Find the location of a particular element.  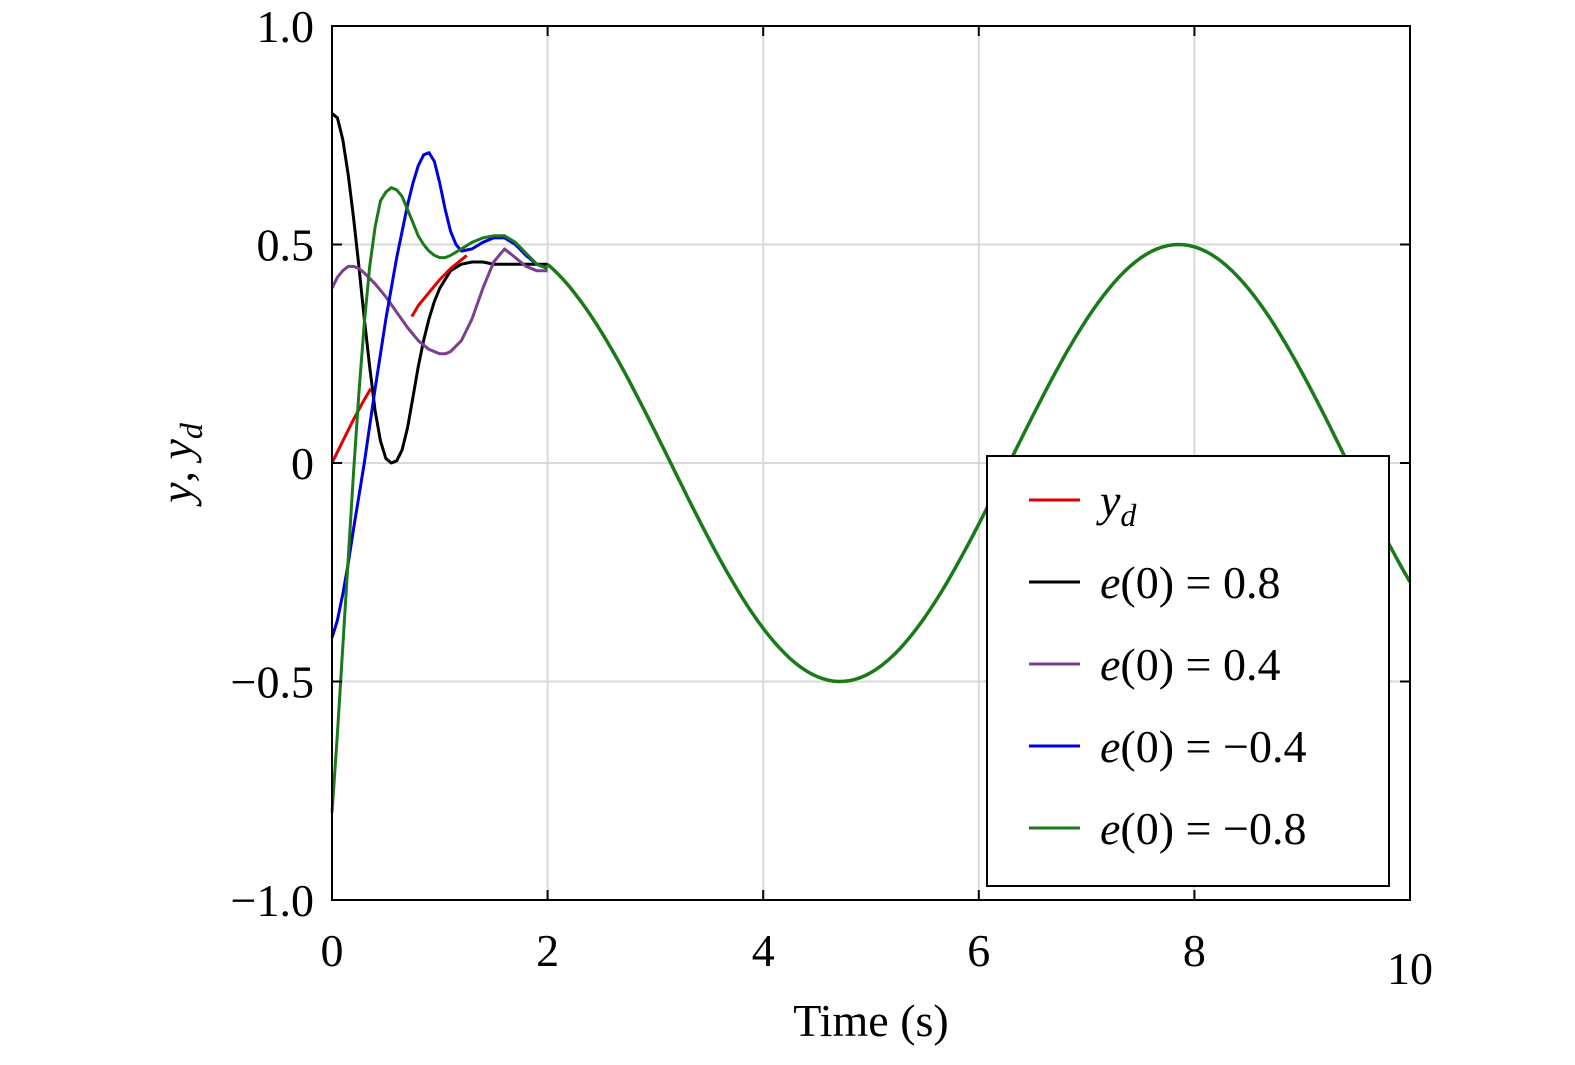

y-axis-title: y, yd is located at coordinates (180, 464).